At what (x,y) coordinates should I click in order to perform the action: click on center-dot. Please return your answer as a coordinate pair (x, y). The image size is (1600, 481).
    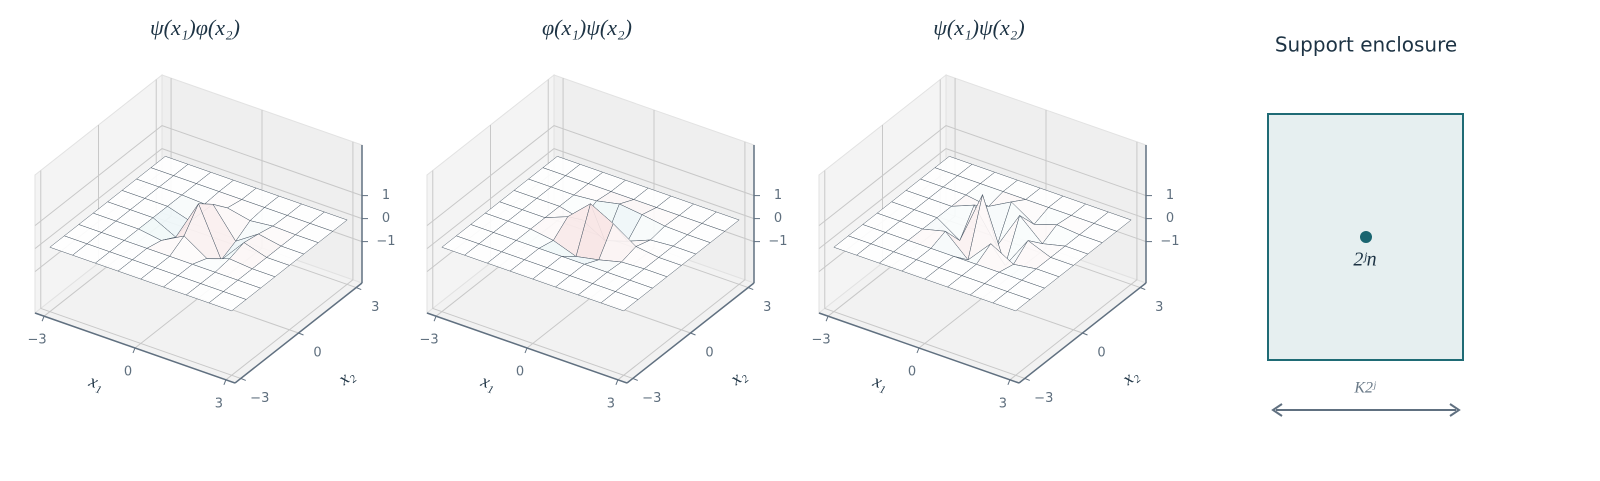
    Looking at the image, I should click on (1366, 237).